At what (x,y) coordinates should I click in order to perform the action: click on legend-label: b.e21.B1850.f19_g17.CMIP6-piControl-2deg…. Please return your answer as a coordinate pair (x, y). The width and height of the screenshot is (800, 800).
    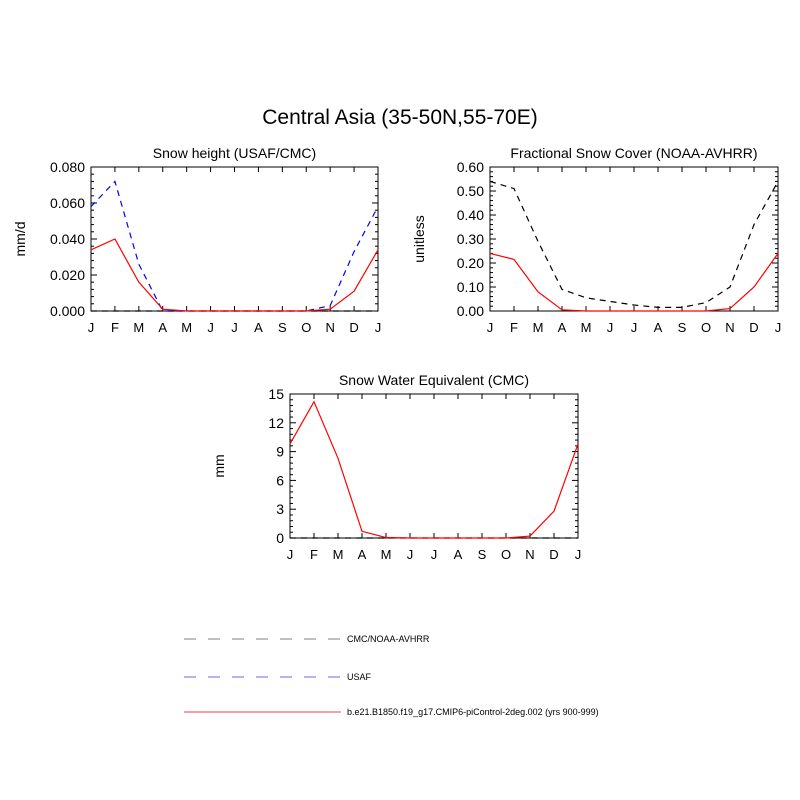
    Looking at the image, I should click on (473, 712).